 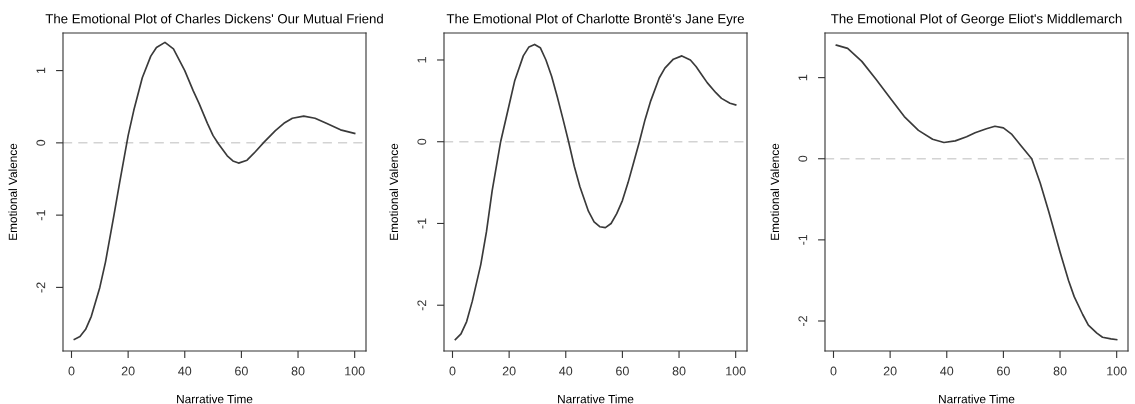 I want to click on chart-title: The Emotional Plot of George Eliot's Middlemarch, so click(x=976, y=20).